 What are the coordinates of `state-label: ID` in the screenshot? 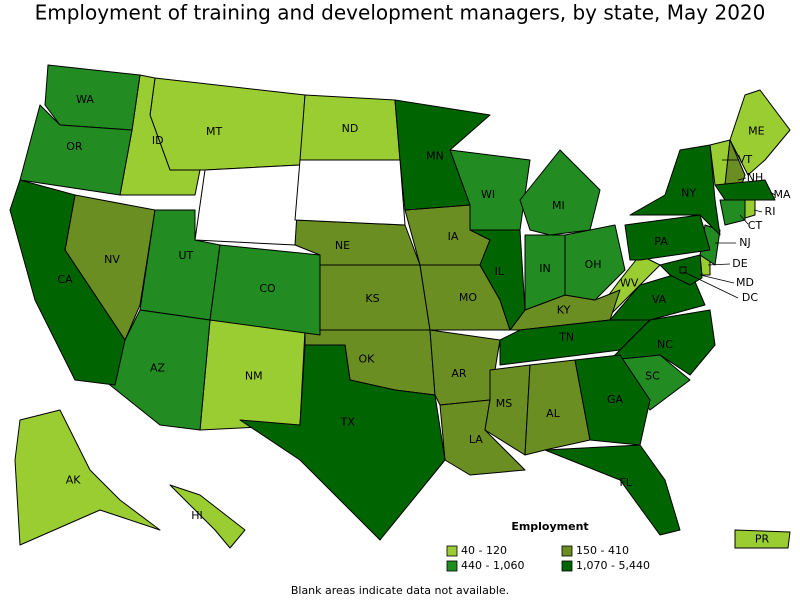 It's located at (158, 140).